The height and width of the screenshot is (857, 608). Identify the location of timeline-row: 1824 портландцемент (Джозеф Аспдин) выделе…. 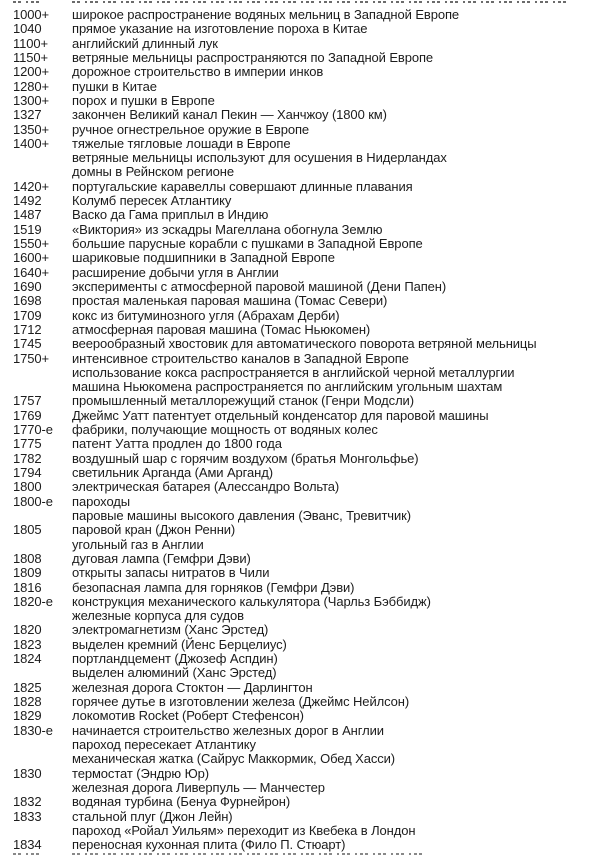
(307, 666).